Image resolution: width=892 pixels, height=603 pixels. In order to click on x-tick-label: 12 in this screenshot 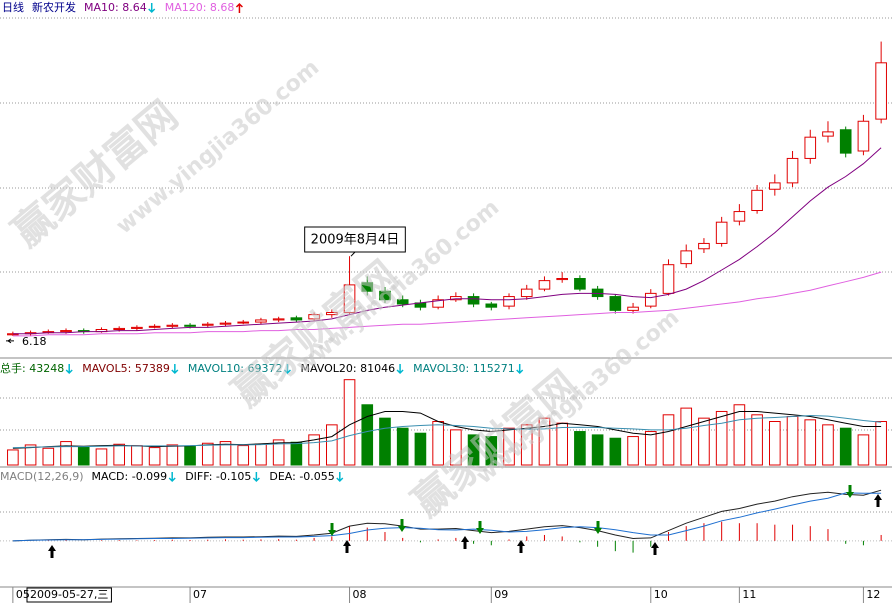, I will do `click(873, 594)`.